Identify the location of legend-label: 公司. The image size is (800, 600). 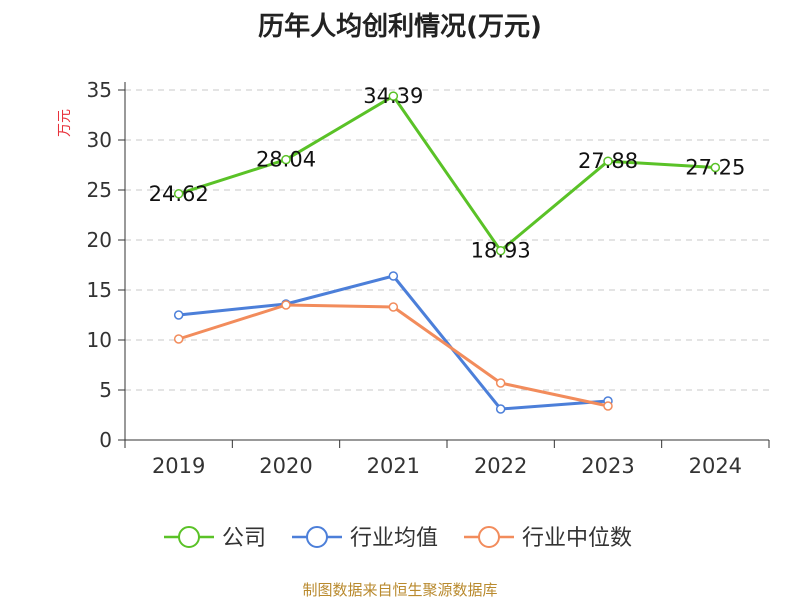
(244, 538).